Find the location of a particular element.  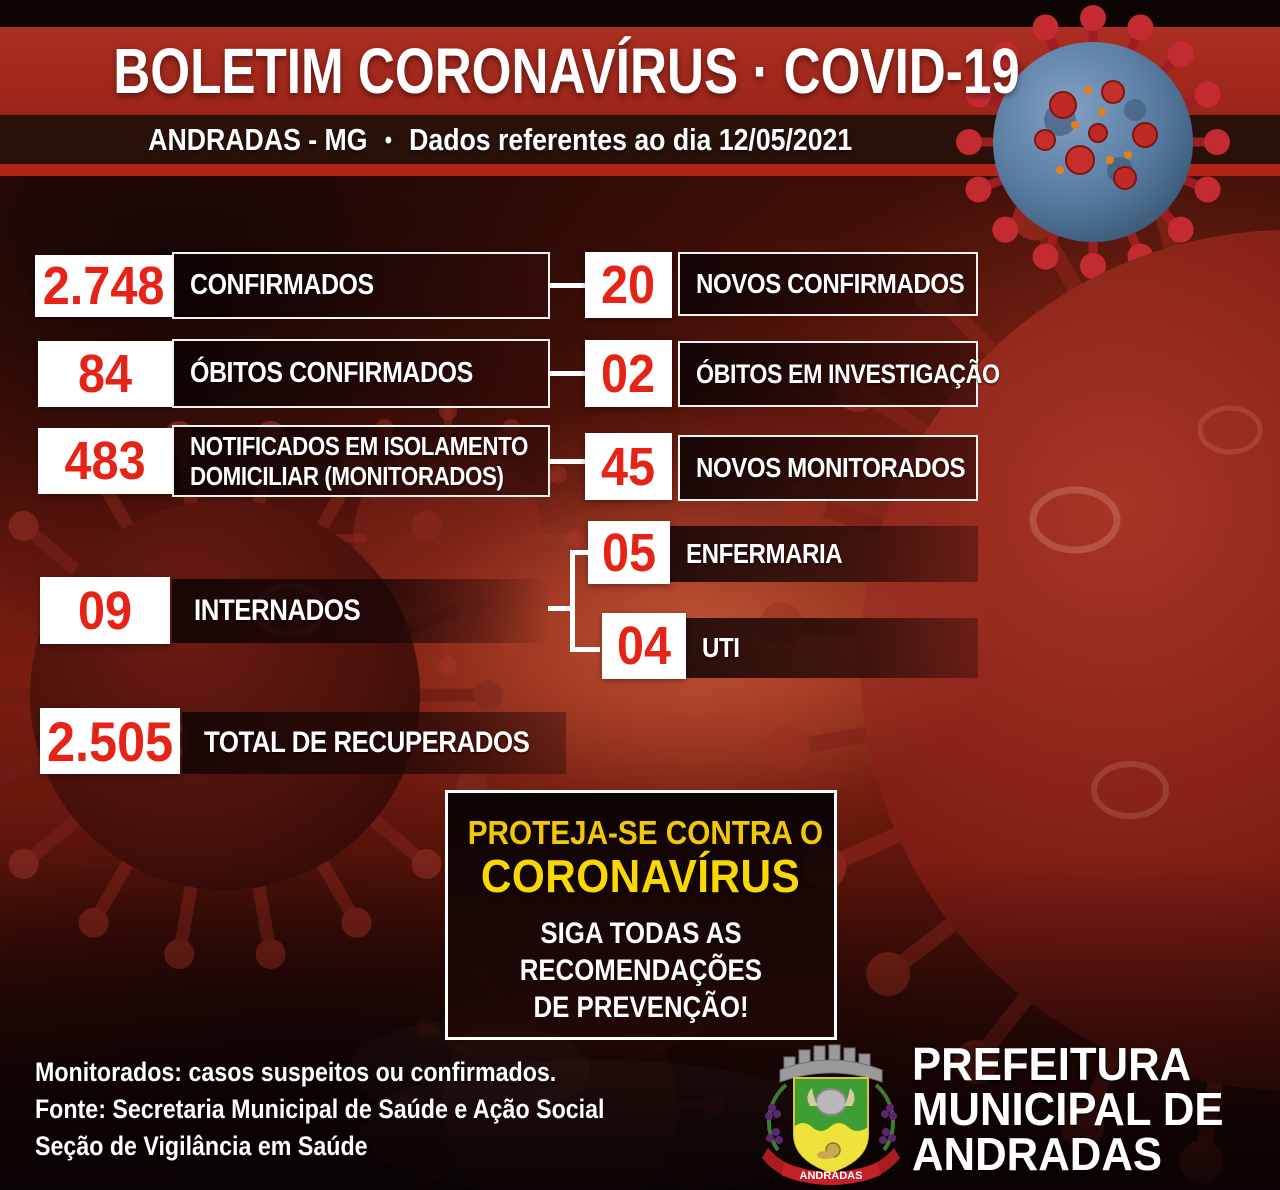

andradas-coat-of-arms: ANDRADAS is located at coordinates (831, 1114).